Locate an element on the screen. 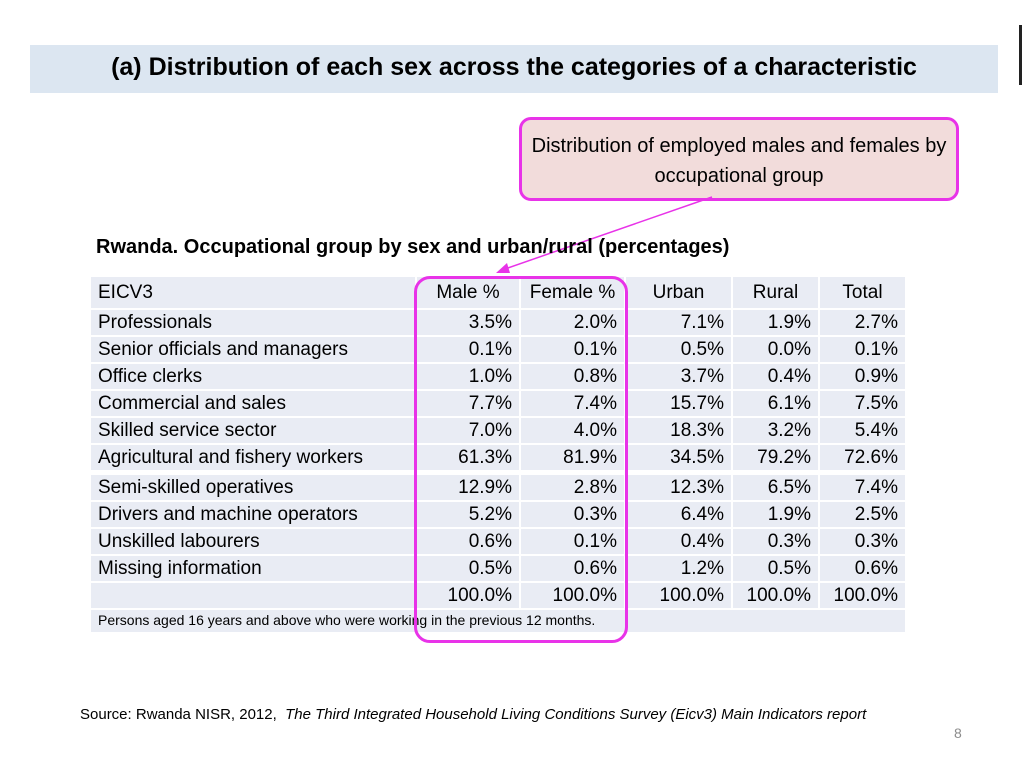 This screenshot has height=768, width=1024. rural-cell: 0.3% is located at coordinates (775, 541).